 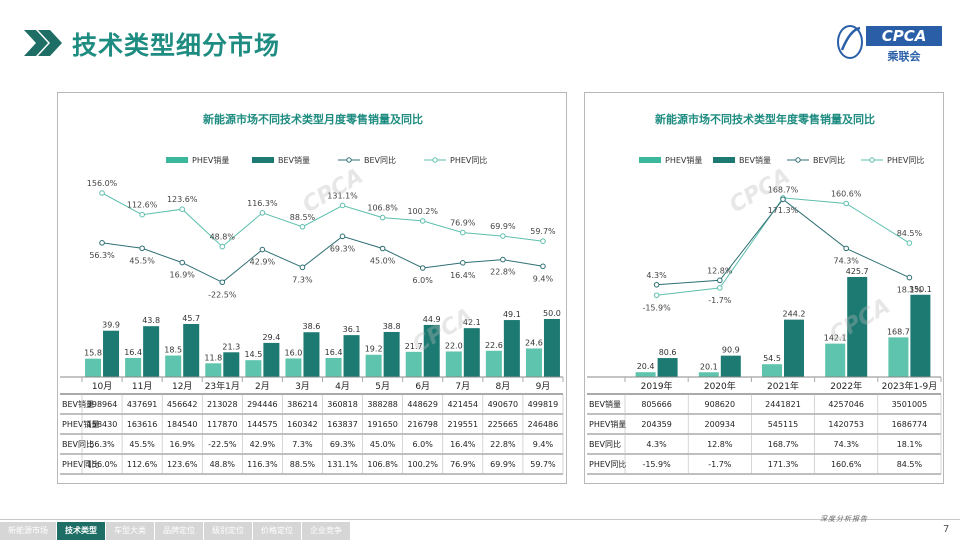 What do you see at coordinates (262, 386) in the screenshot?
I see `x-tick-label: 2月` at bounding box center [262, 386].